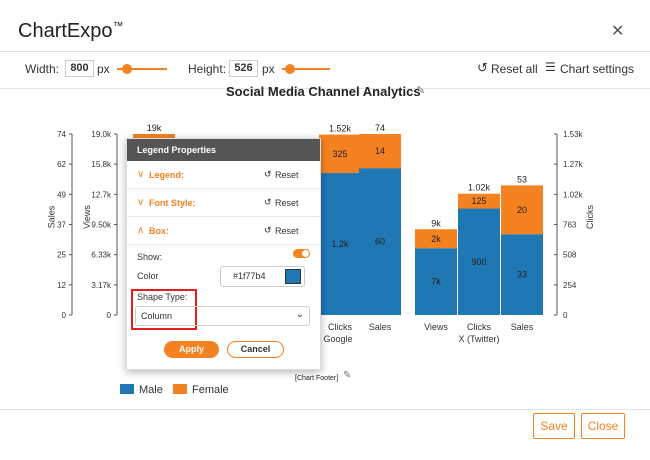 Image resolution: width=650 pixels, height=460 pixels. Describe the element at coordinates (550, 67) in the screenshot. I see `settings-sliders-icon: ☰` at that location.